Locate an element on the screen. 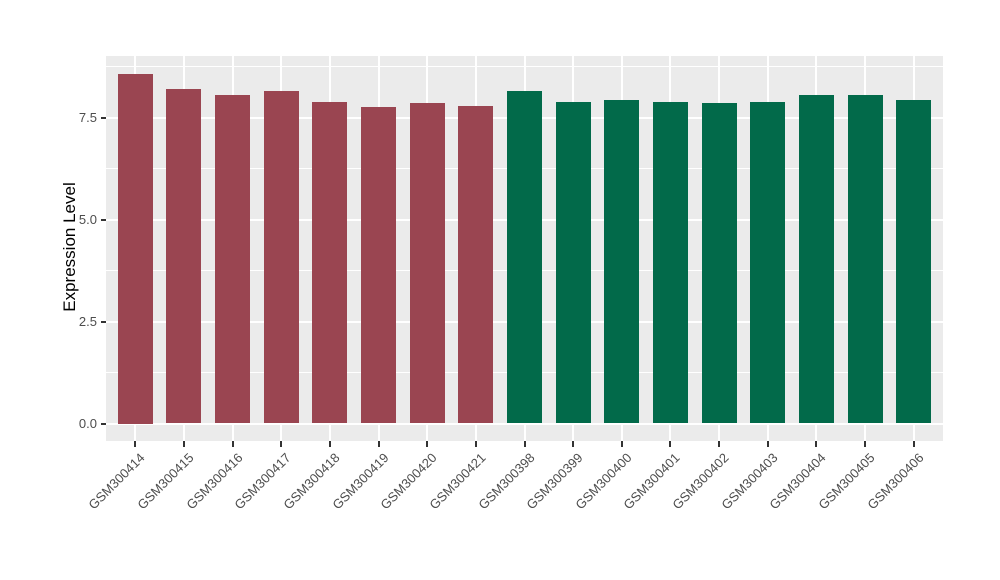 The width and height of the screenshot is (1000, 580). y-tick-label: 2.5 is located at coordinates (87, 321).